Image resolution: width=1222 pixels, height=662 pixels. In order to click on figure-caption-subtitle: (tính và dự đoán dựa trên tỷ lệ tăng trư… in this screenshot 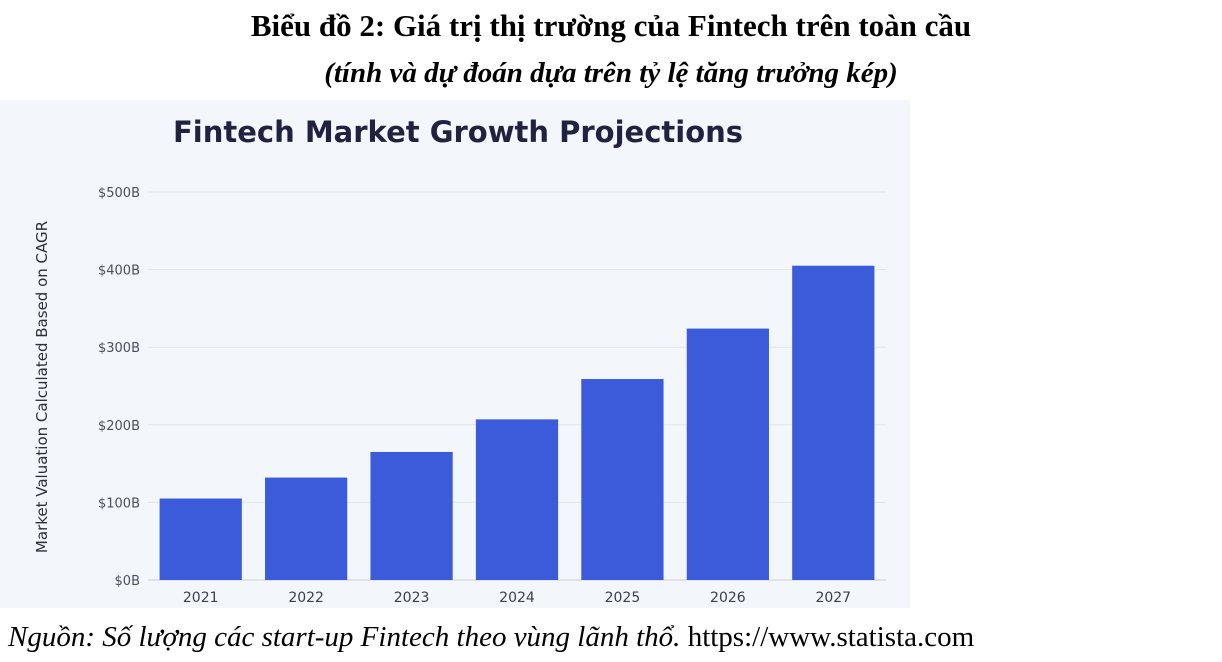, I will do `click(611, 73)`.